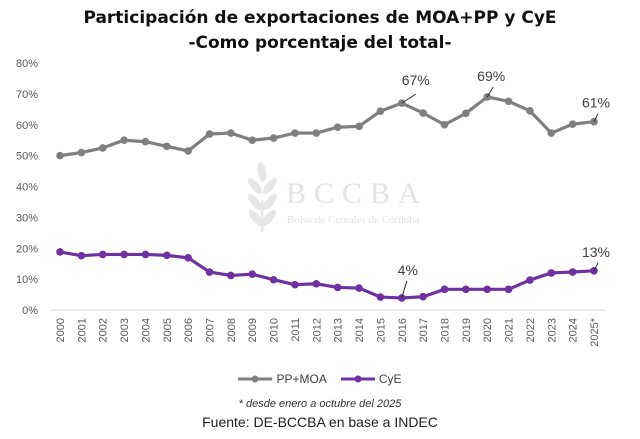  Describe the element at coordinates (357, 193) in the screenshot. I see `watermark-name: BCCBA` at that location.